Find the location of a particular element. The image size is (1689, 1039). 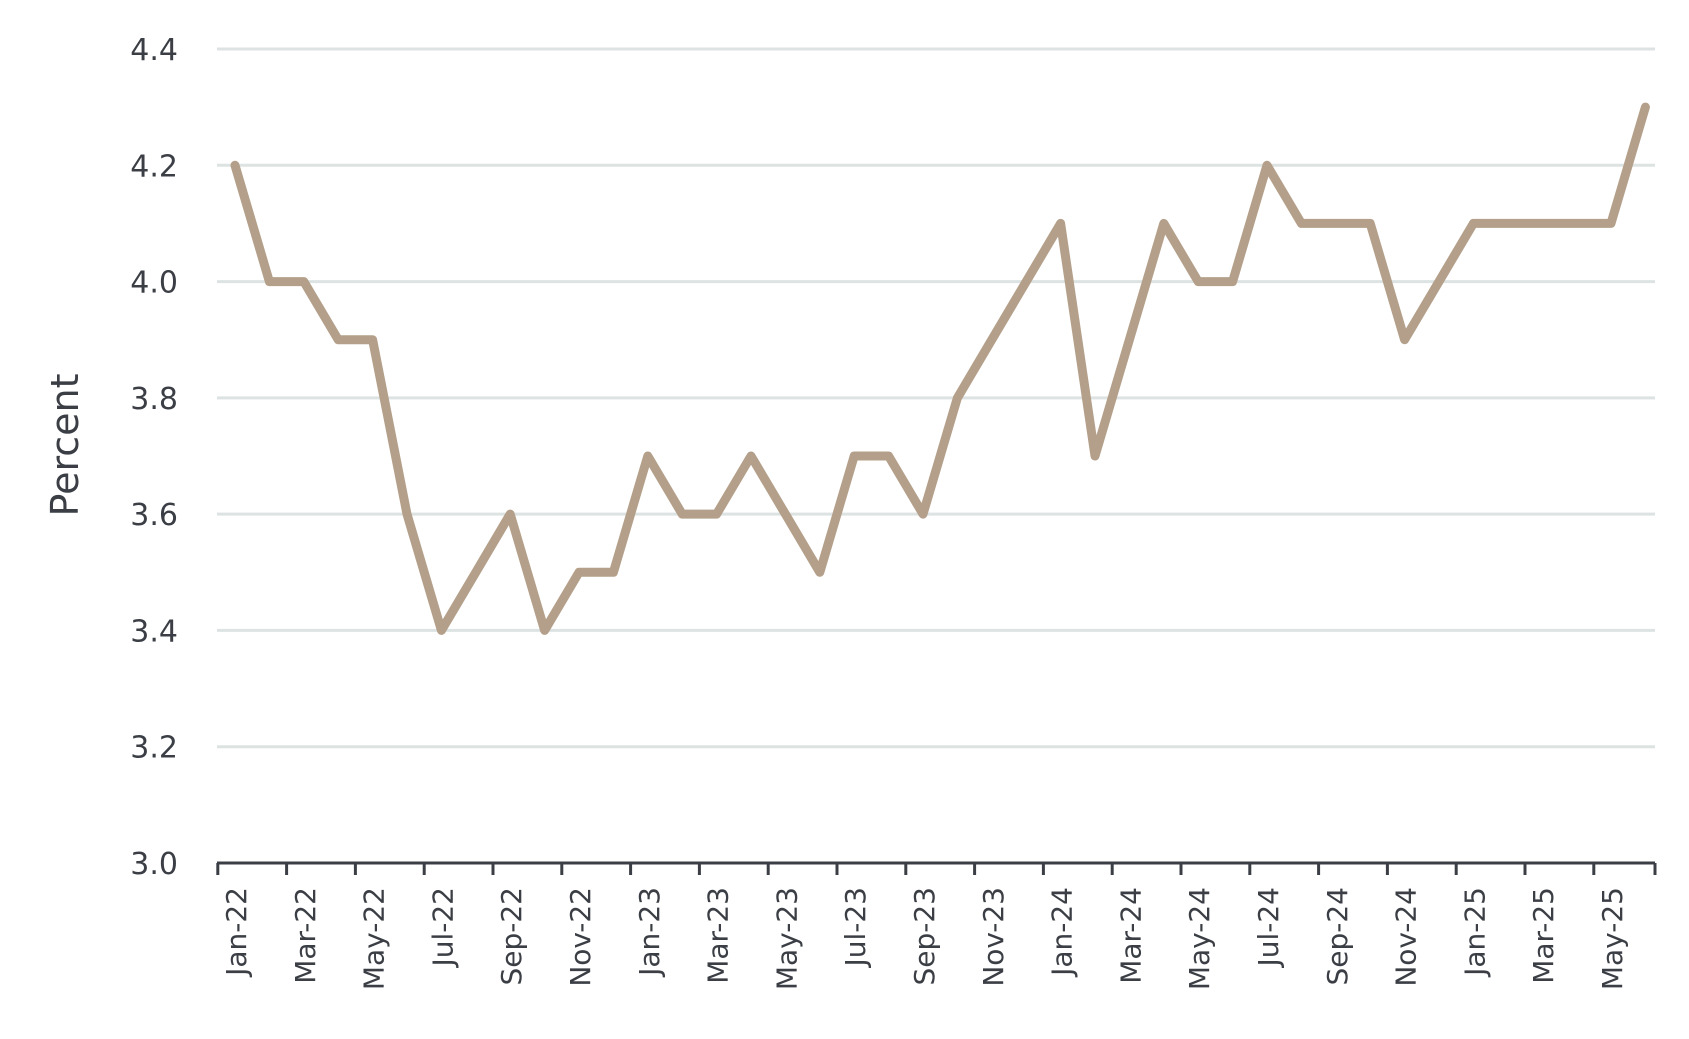

y-tick-label: 3.4 is located at coordinates (154, 631).